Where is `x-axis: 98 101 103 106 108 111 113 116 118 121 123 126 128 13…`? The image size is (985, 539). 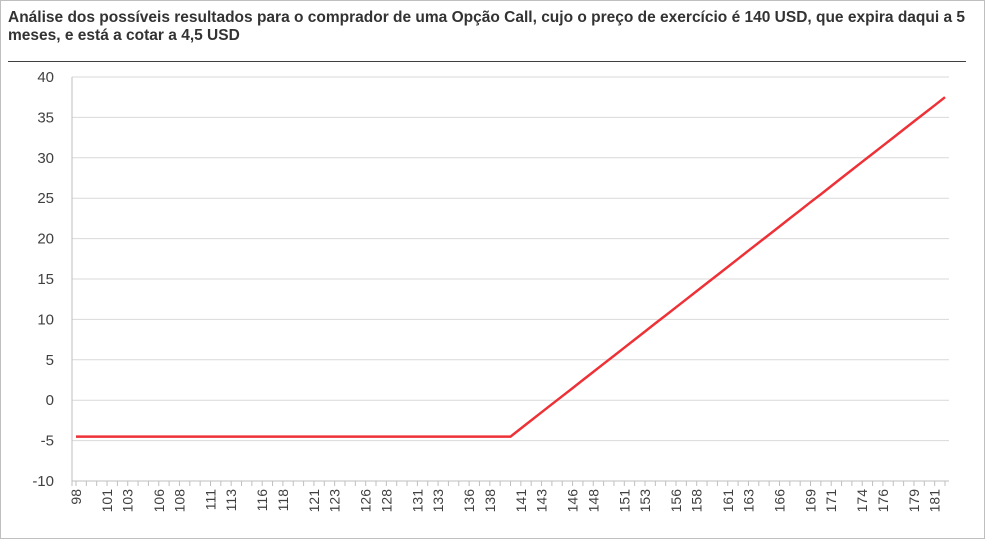 x-axis: 98 101 103 106 108 111 113 116 118 121 123 126 128 13… is located at coordinates (507, 497).